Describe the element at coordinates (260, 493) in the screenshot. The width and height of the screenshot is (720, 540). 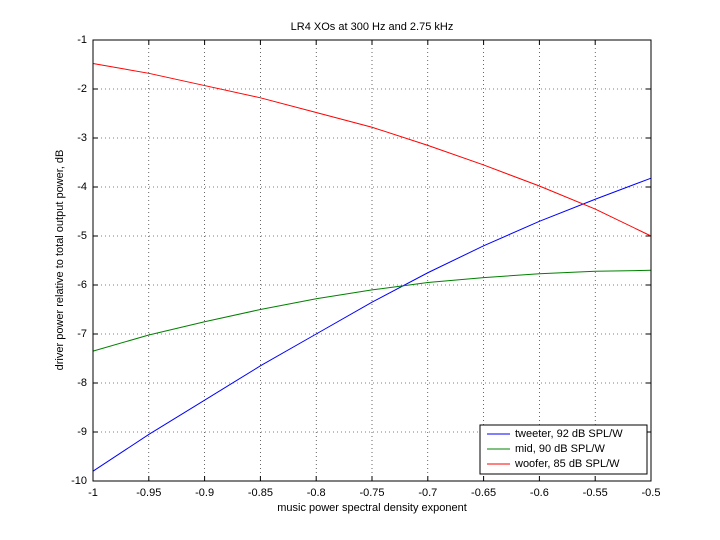
I see `x-tick-label: -0.85` at that location.